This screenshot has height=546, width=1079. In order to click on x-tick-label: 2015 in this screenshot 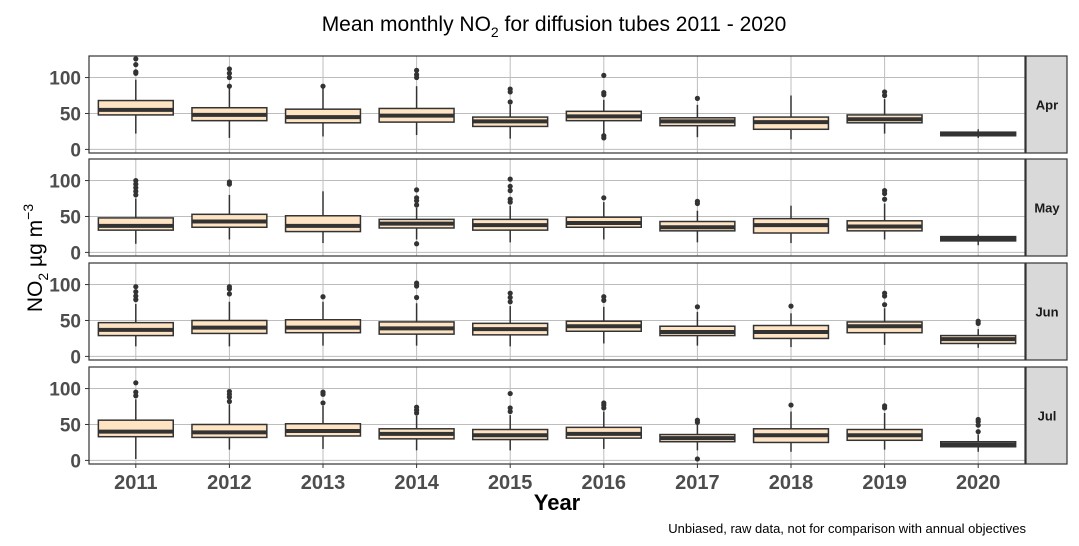, I will do `click(510, 483)`.